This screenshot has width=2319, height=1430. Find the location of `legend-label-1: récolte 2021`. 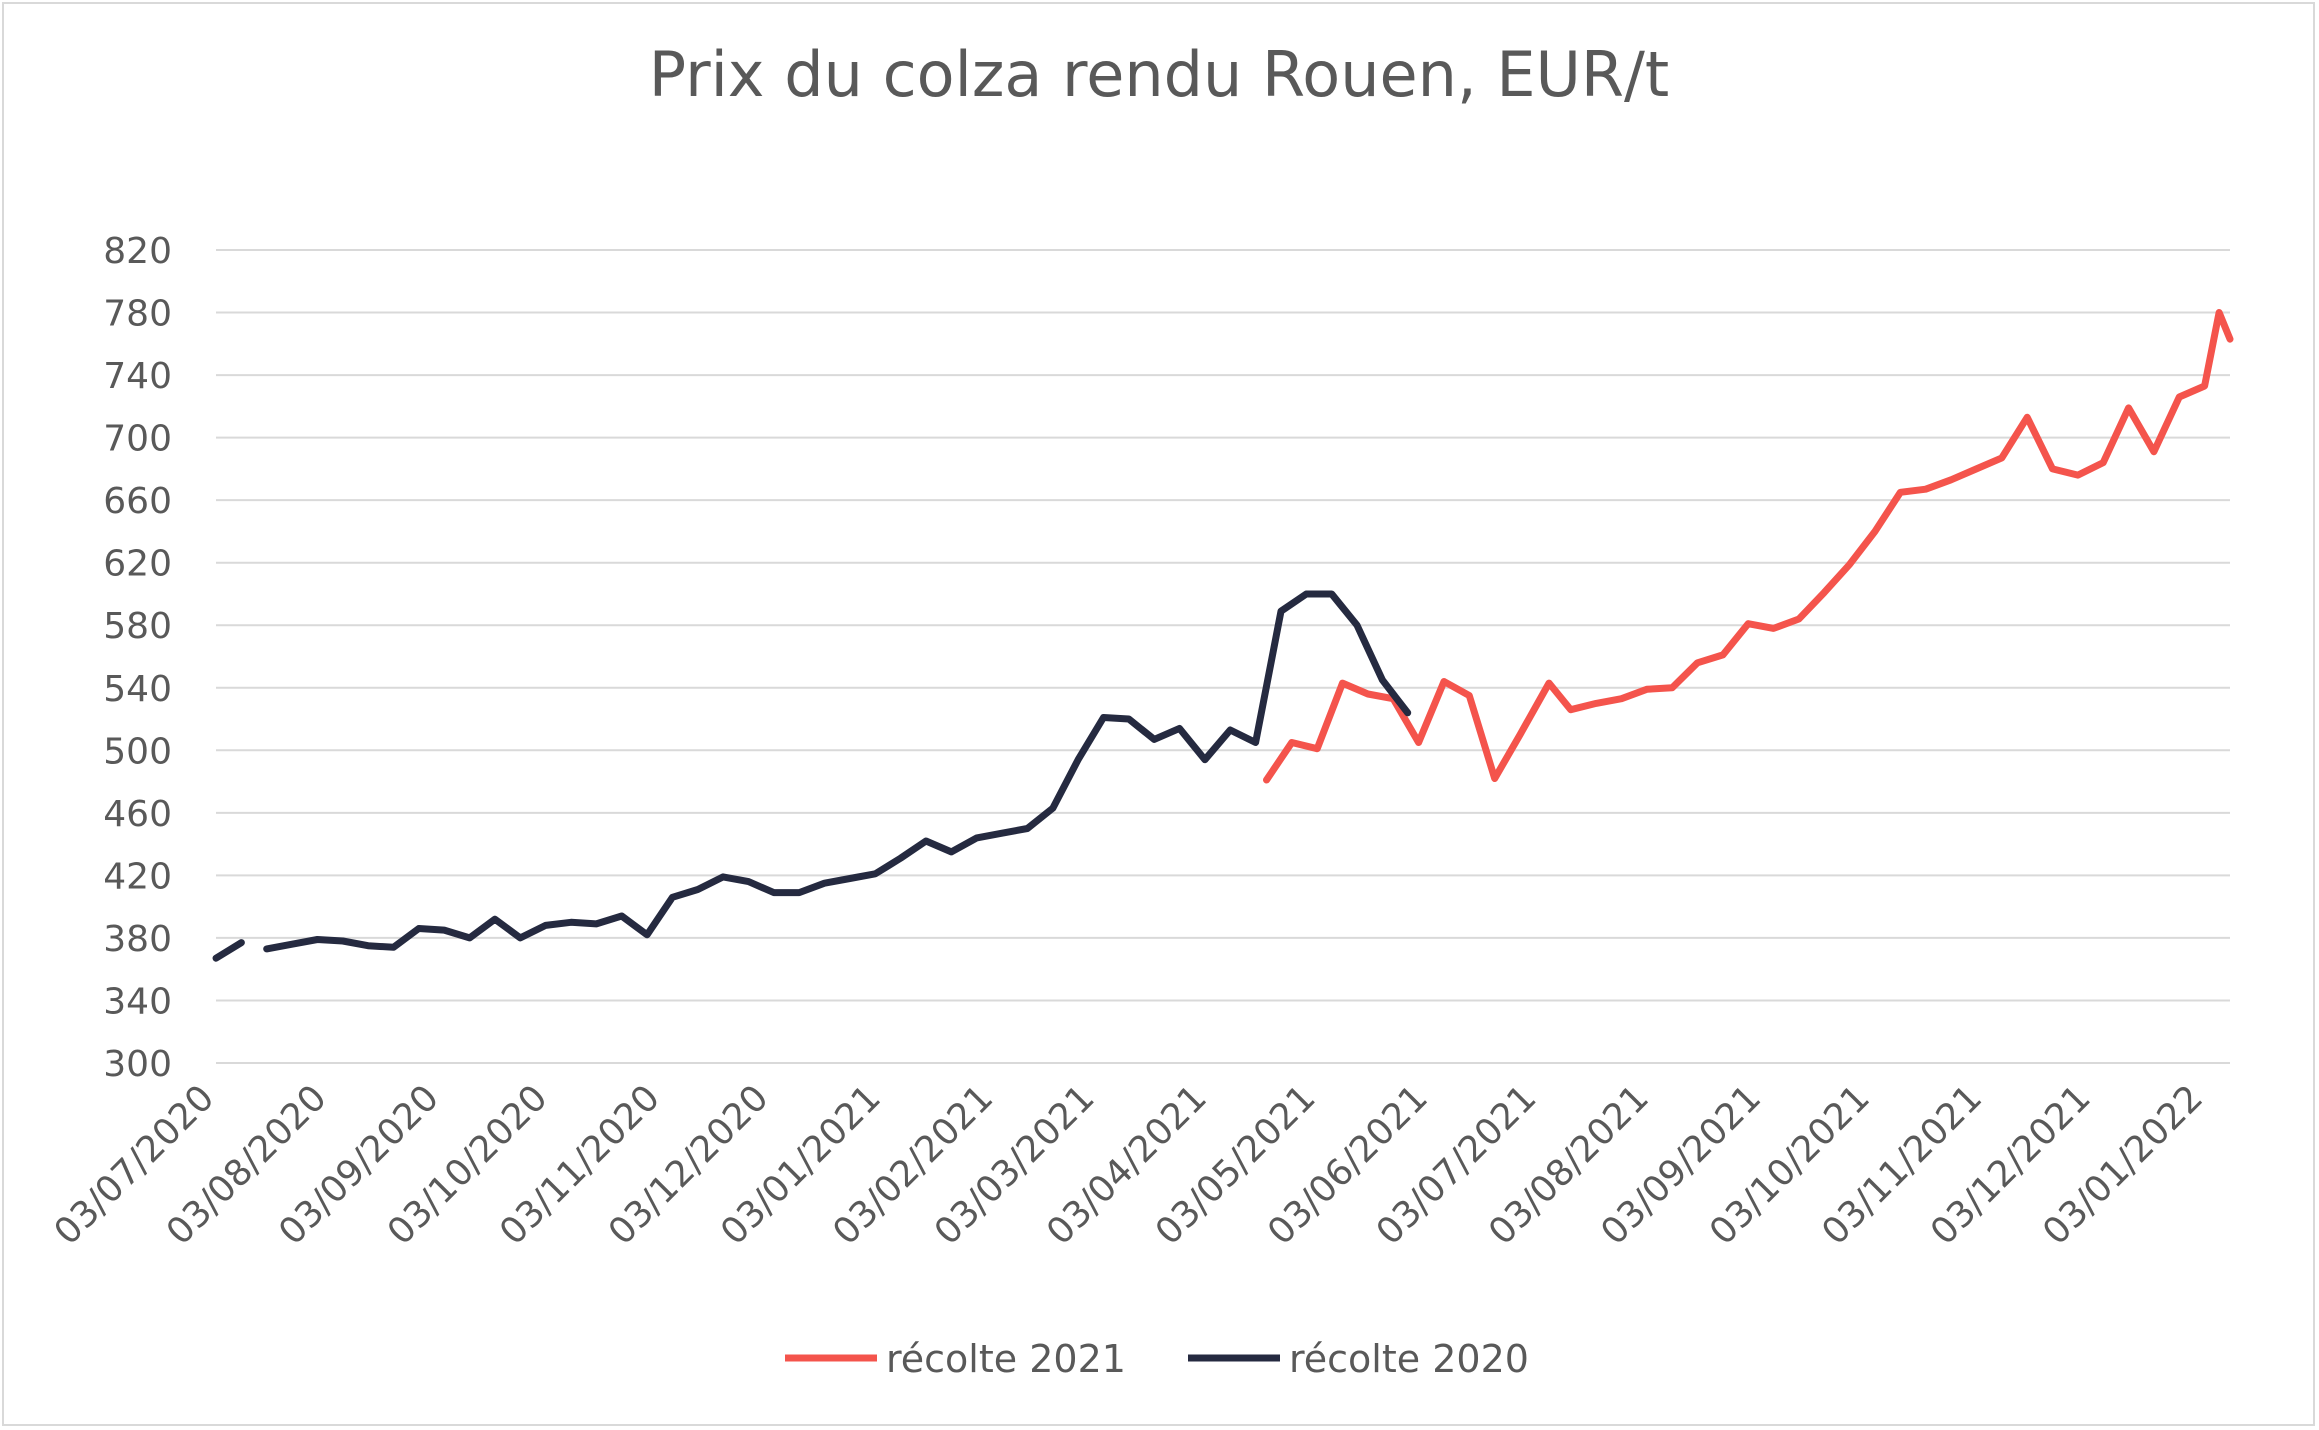

legend-label-1: récolte 2021 is located at coordinates (1006, 1359).